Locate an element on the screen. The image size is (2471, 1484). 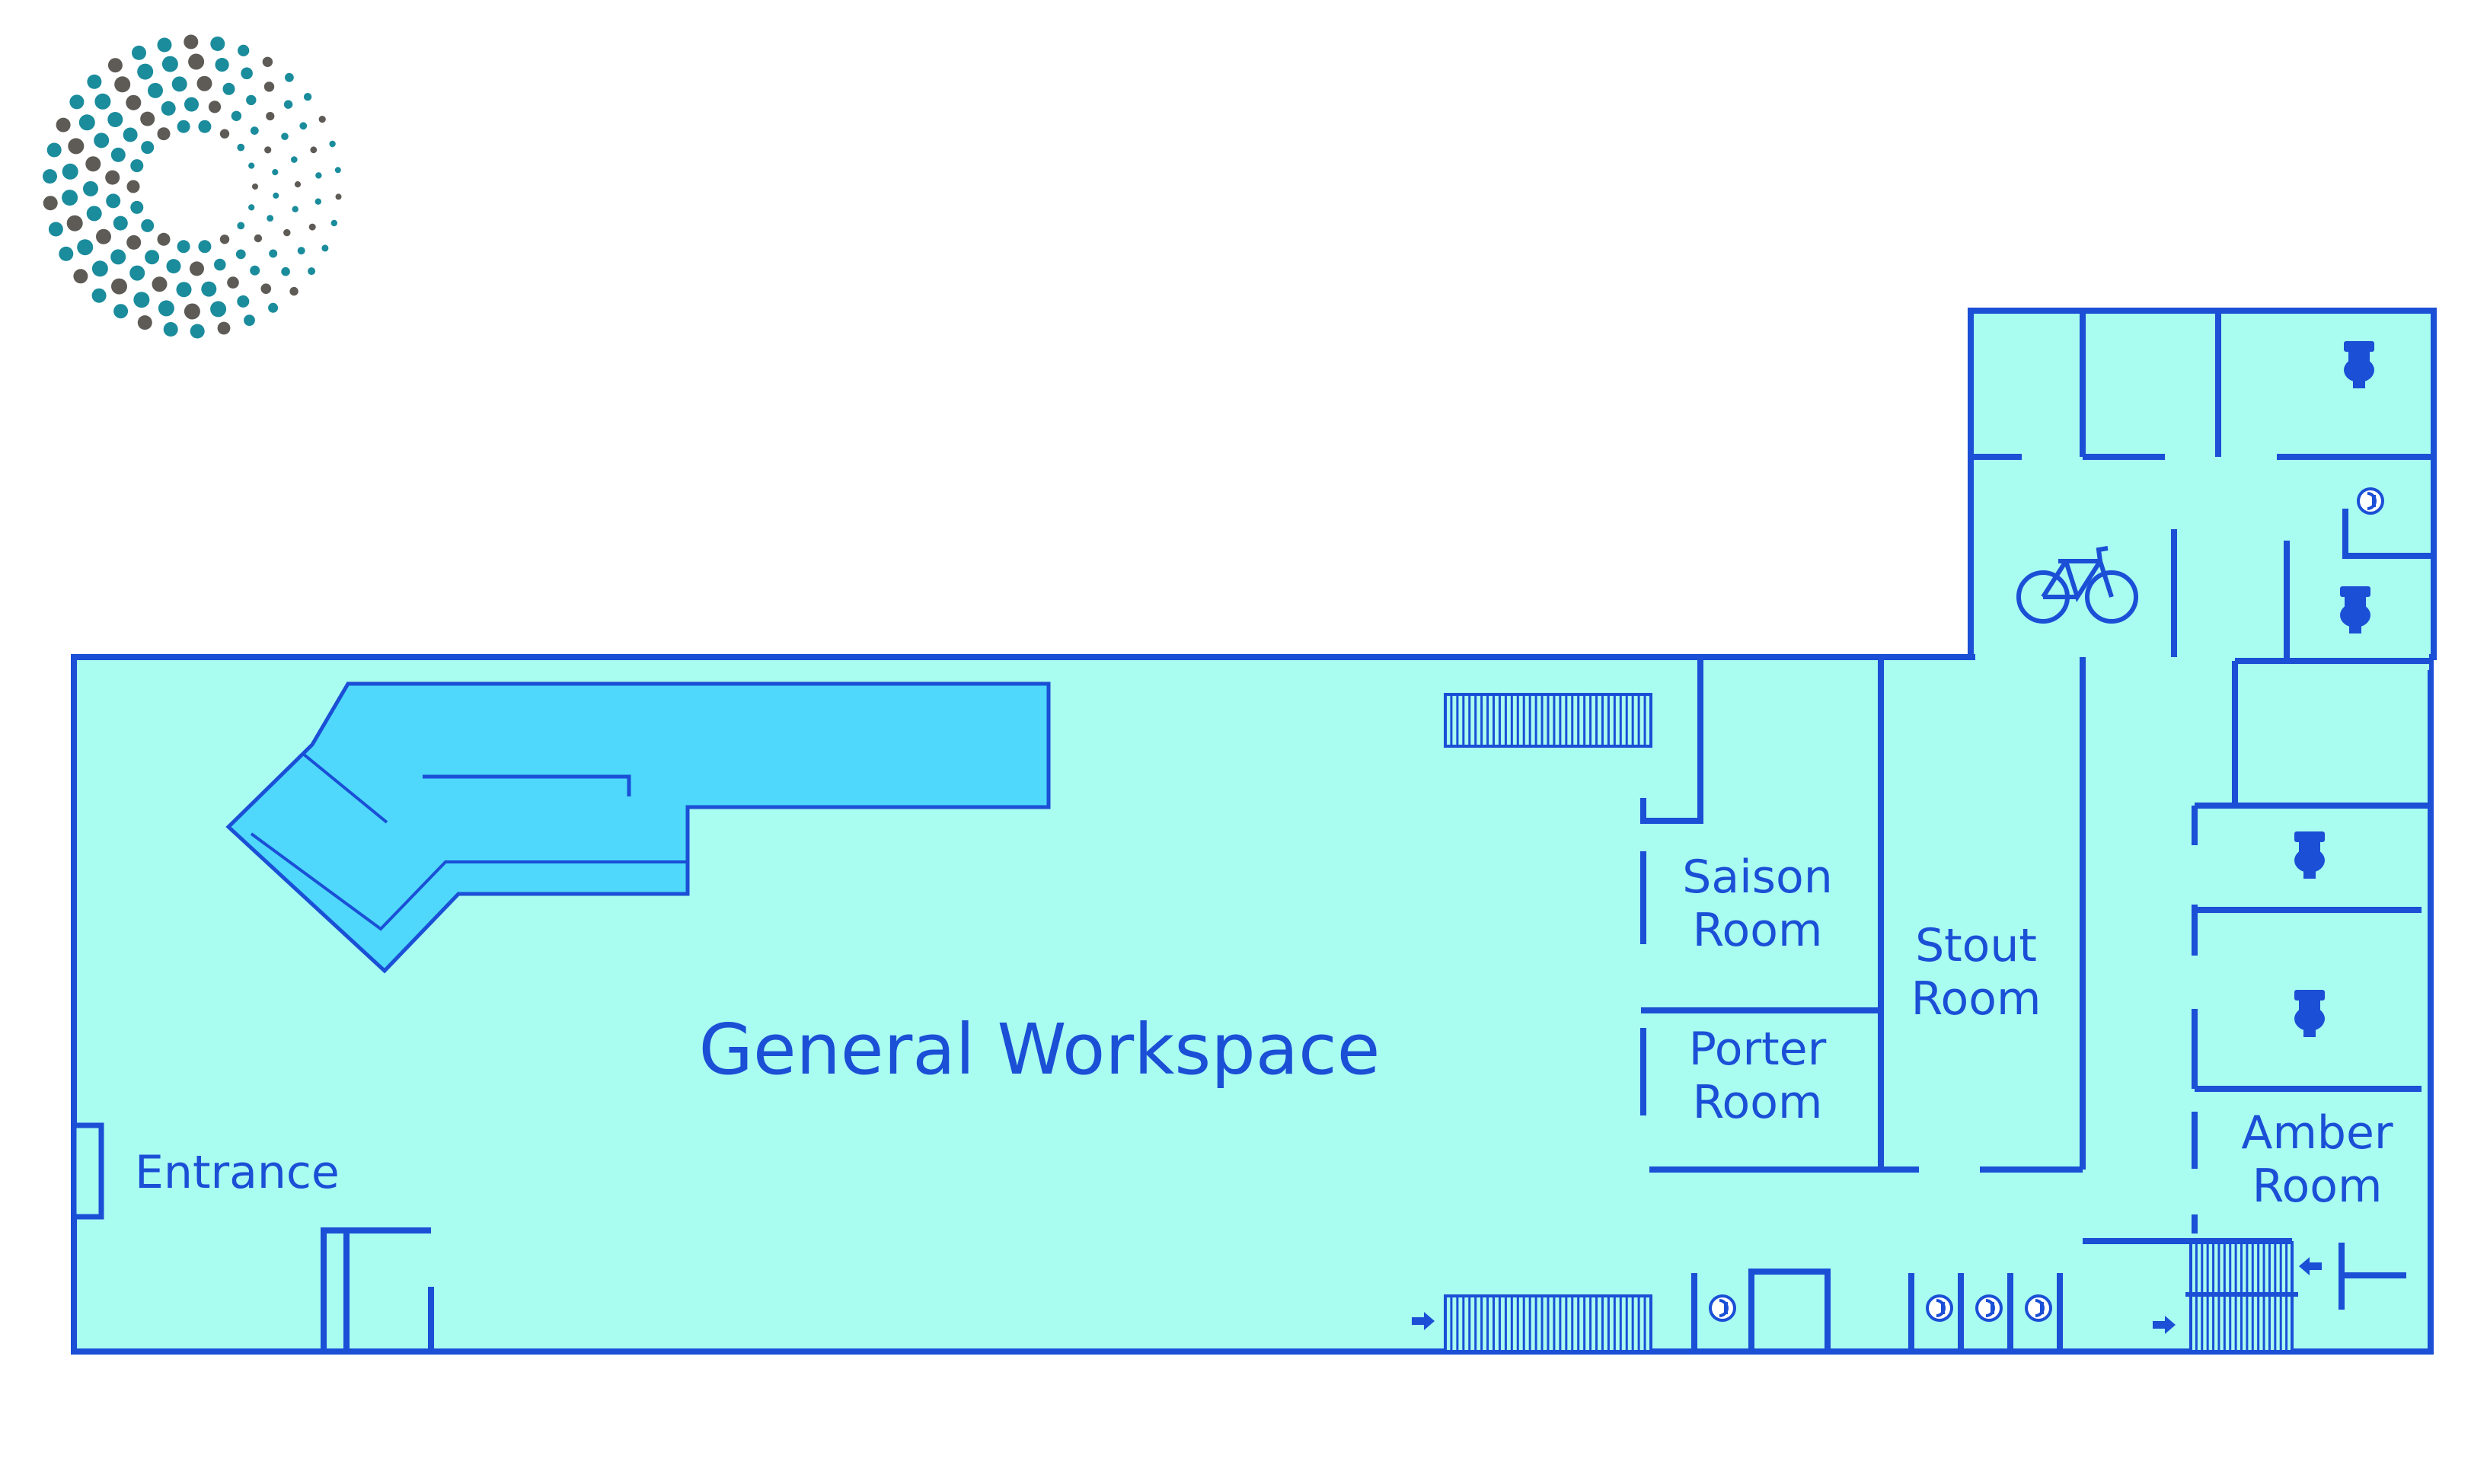
stairs-bottom is located at coordinates (1548, 1323).